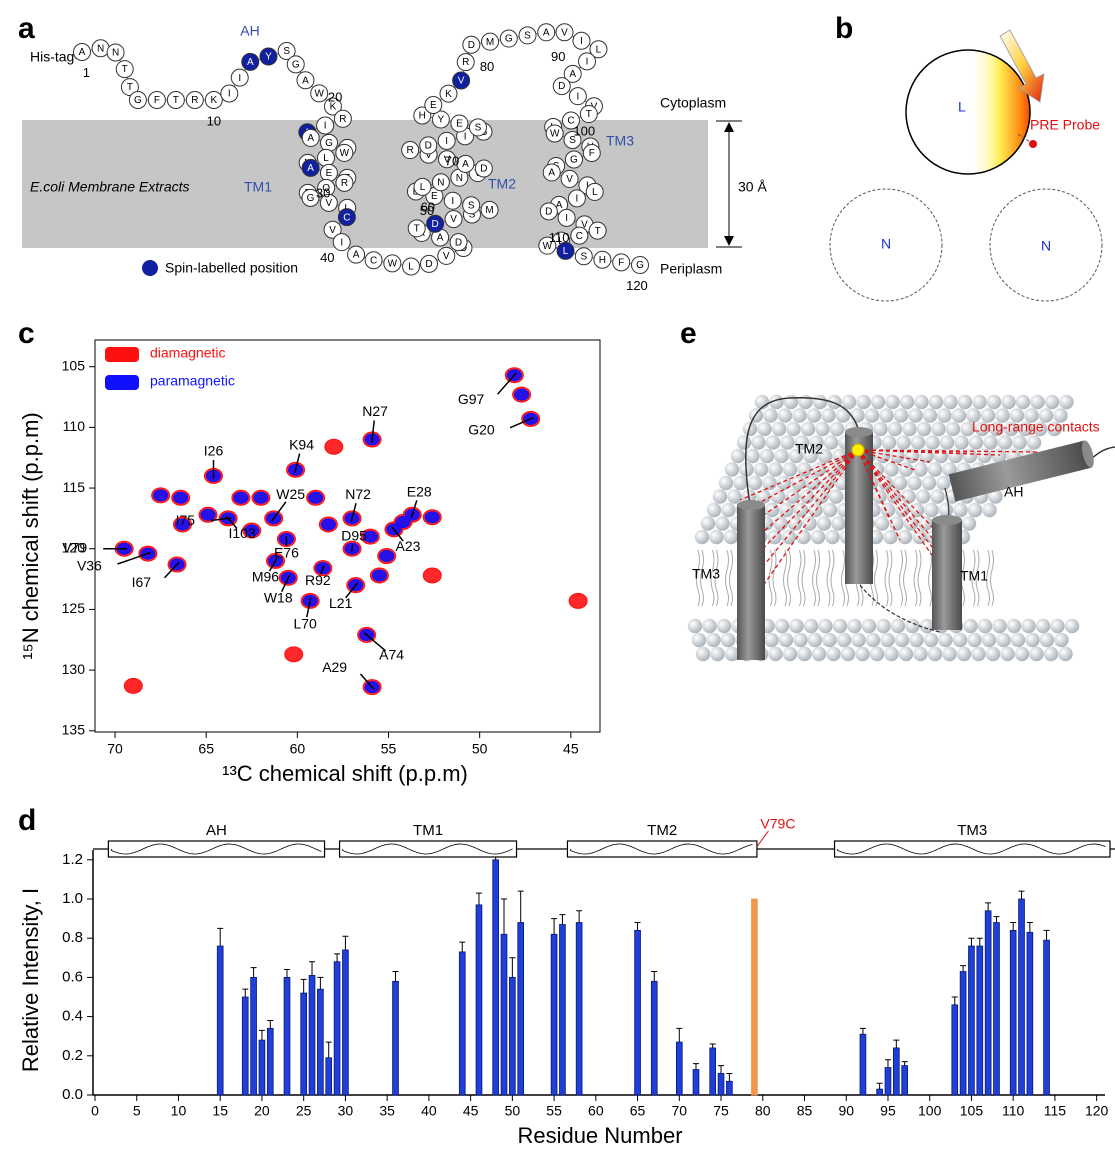  I want to click on peak-label: E28, so click(419, 491).